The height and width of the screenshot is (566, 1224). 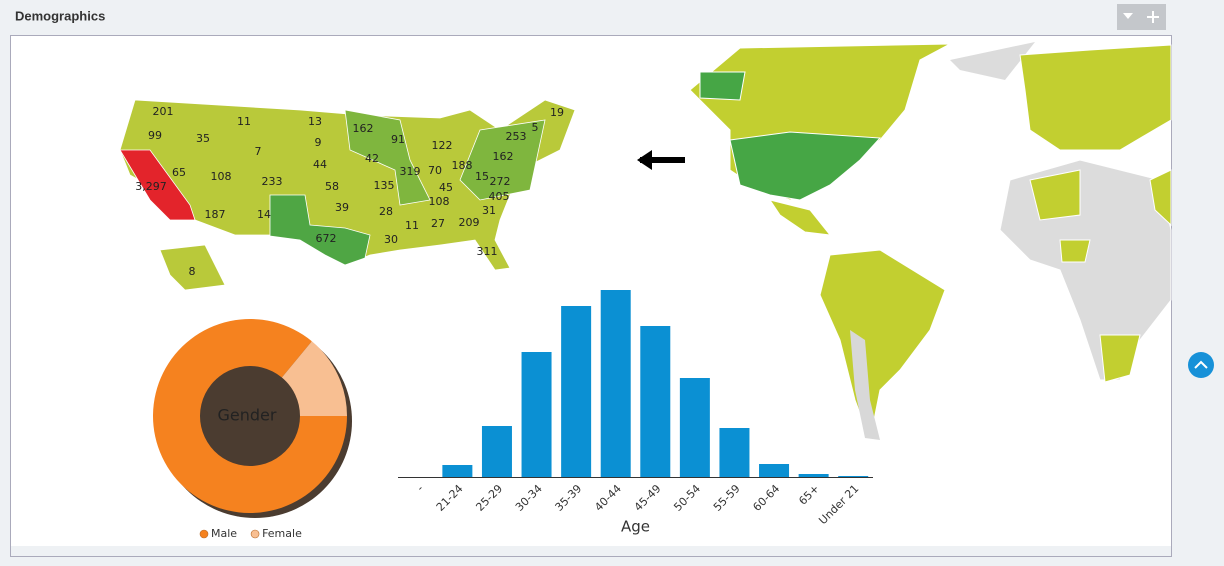 What do you see at coordinates (179, 172) in the screenshot?
I see `state-label: 65` at bounding box center [179, 172].